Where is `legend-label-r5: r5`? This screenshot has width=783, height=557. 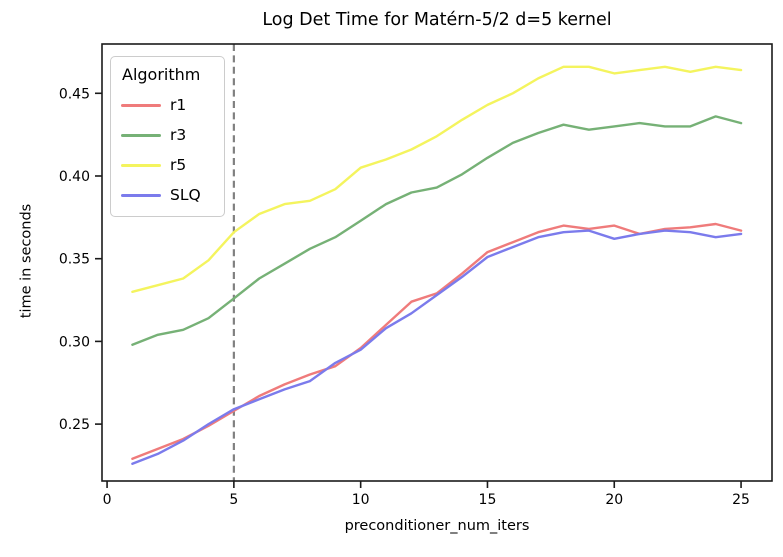 legend-label-r5: r5 is located at coordinates (178, 165).